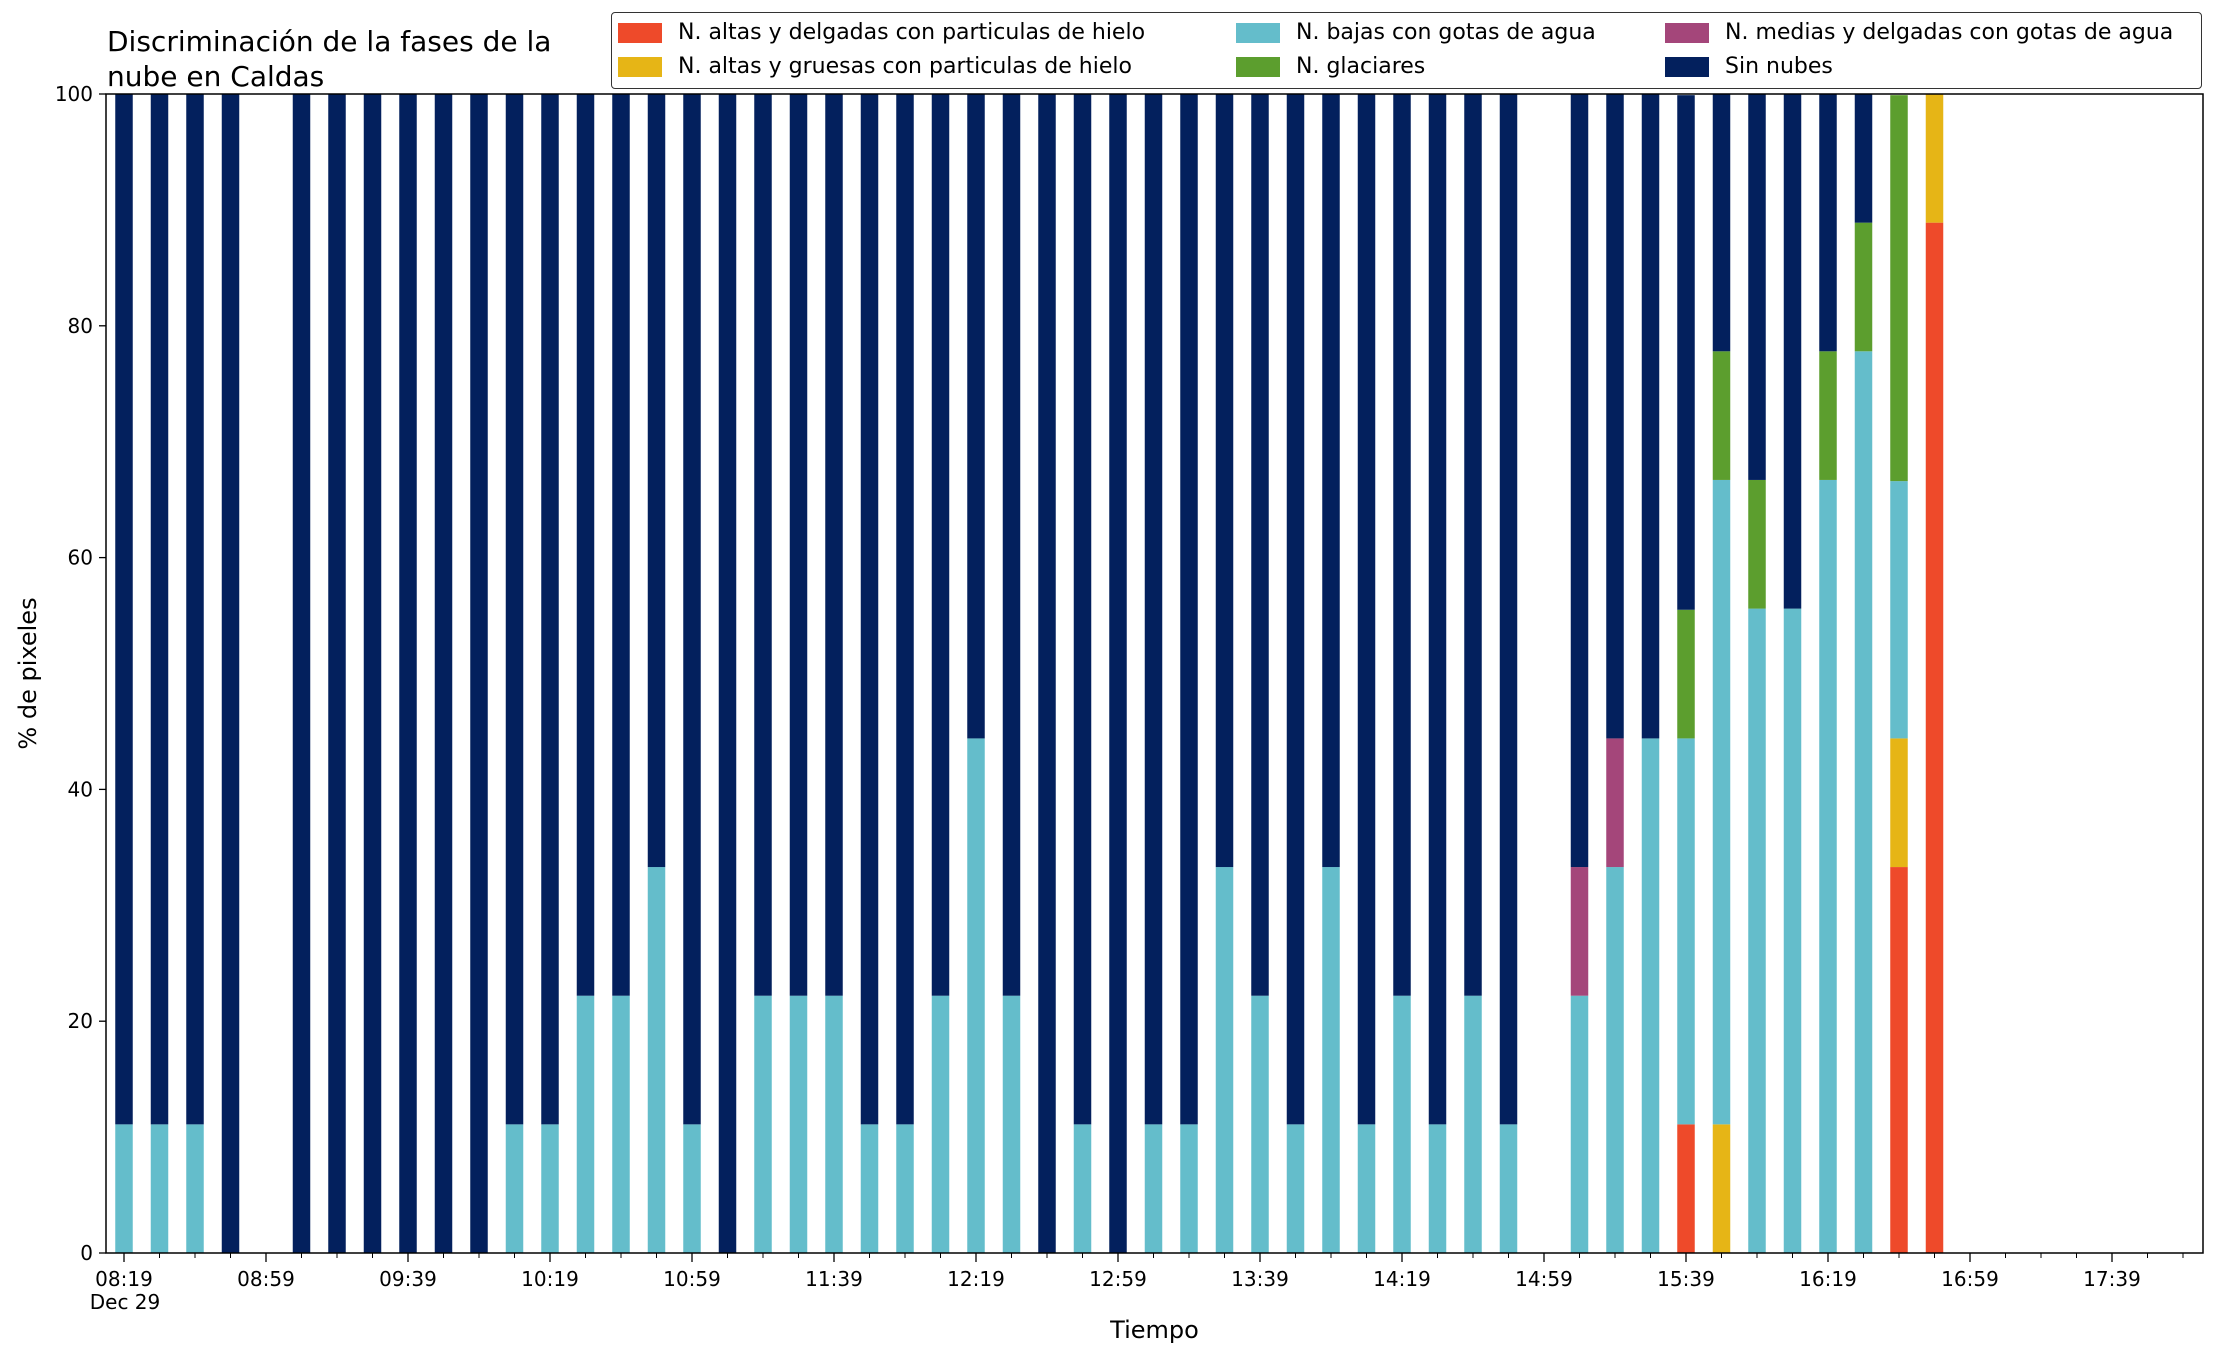  What do you see at coordinates (1544, 1279) in the screenshot?
I see `x-tick-label: 14:59` at bounding box center [1544, 1279].